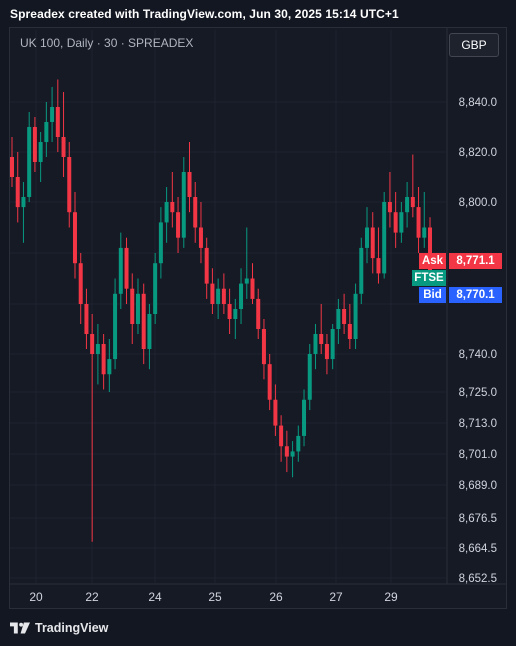 This screenshot has width=516, height=646. What do you see at coordinates (478, 203) in the screenshot?
I see `y-tick-label: 8,800.0` at bounding box center [478, 203].